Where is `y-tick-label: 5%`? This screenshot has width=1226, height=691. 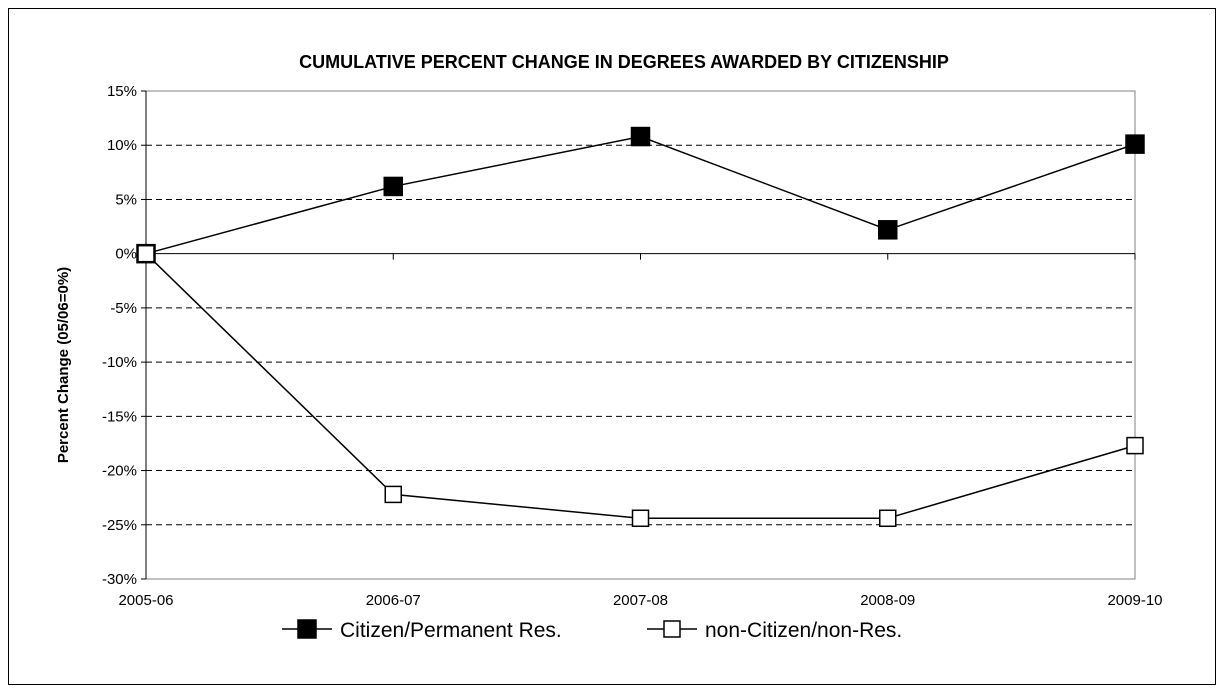
y-tick-label: 5% is located at coordinates (126, 199).